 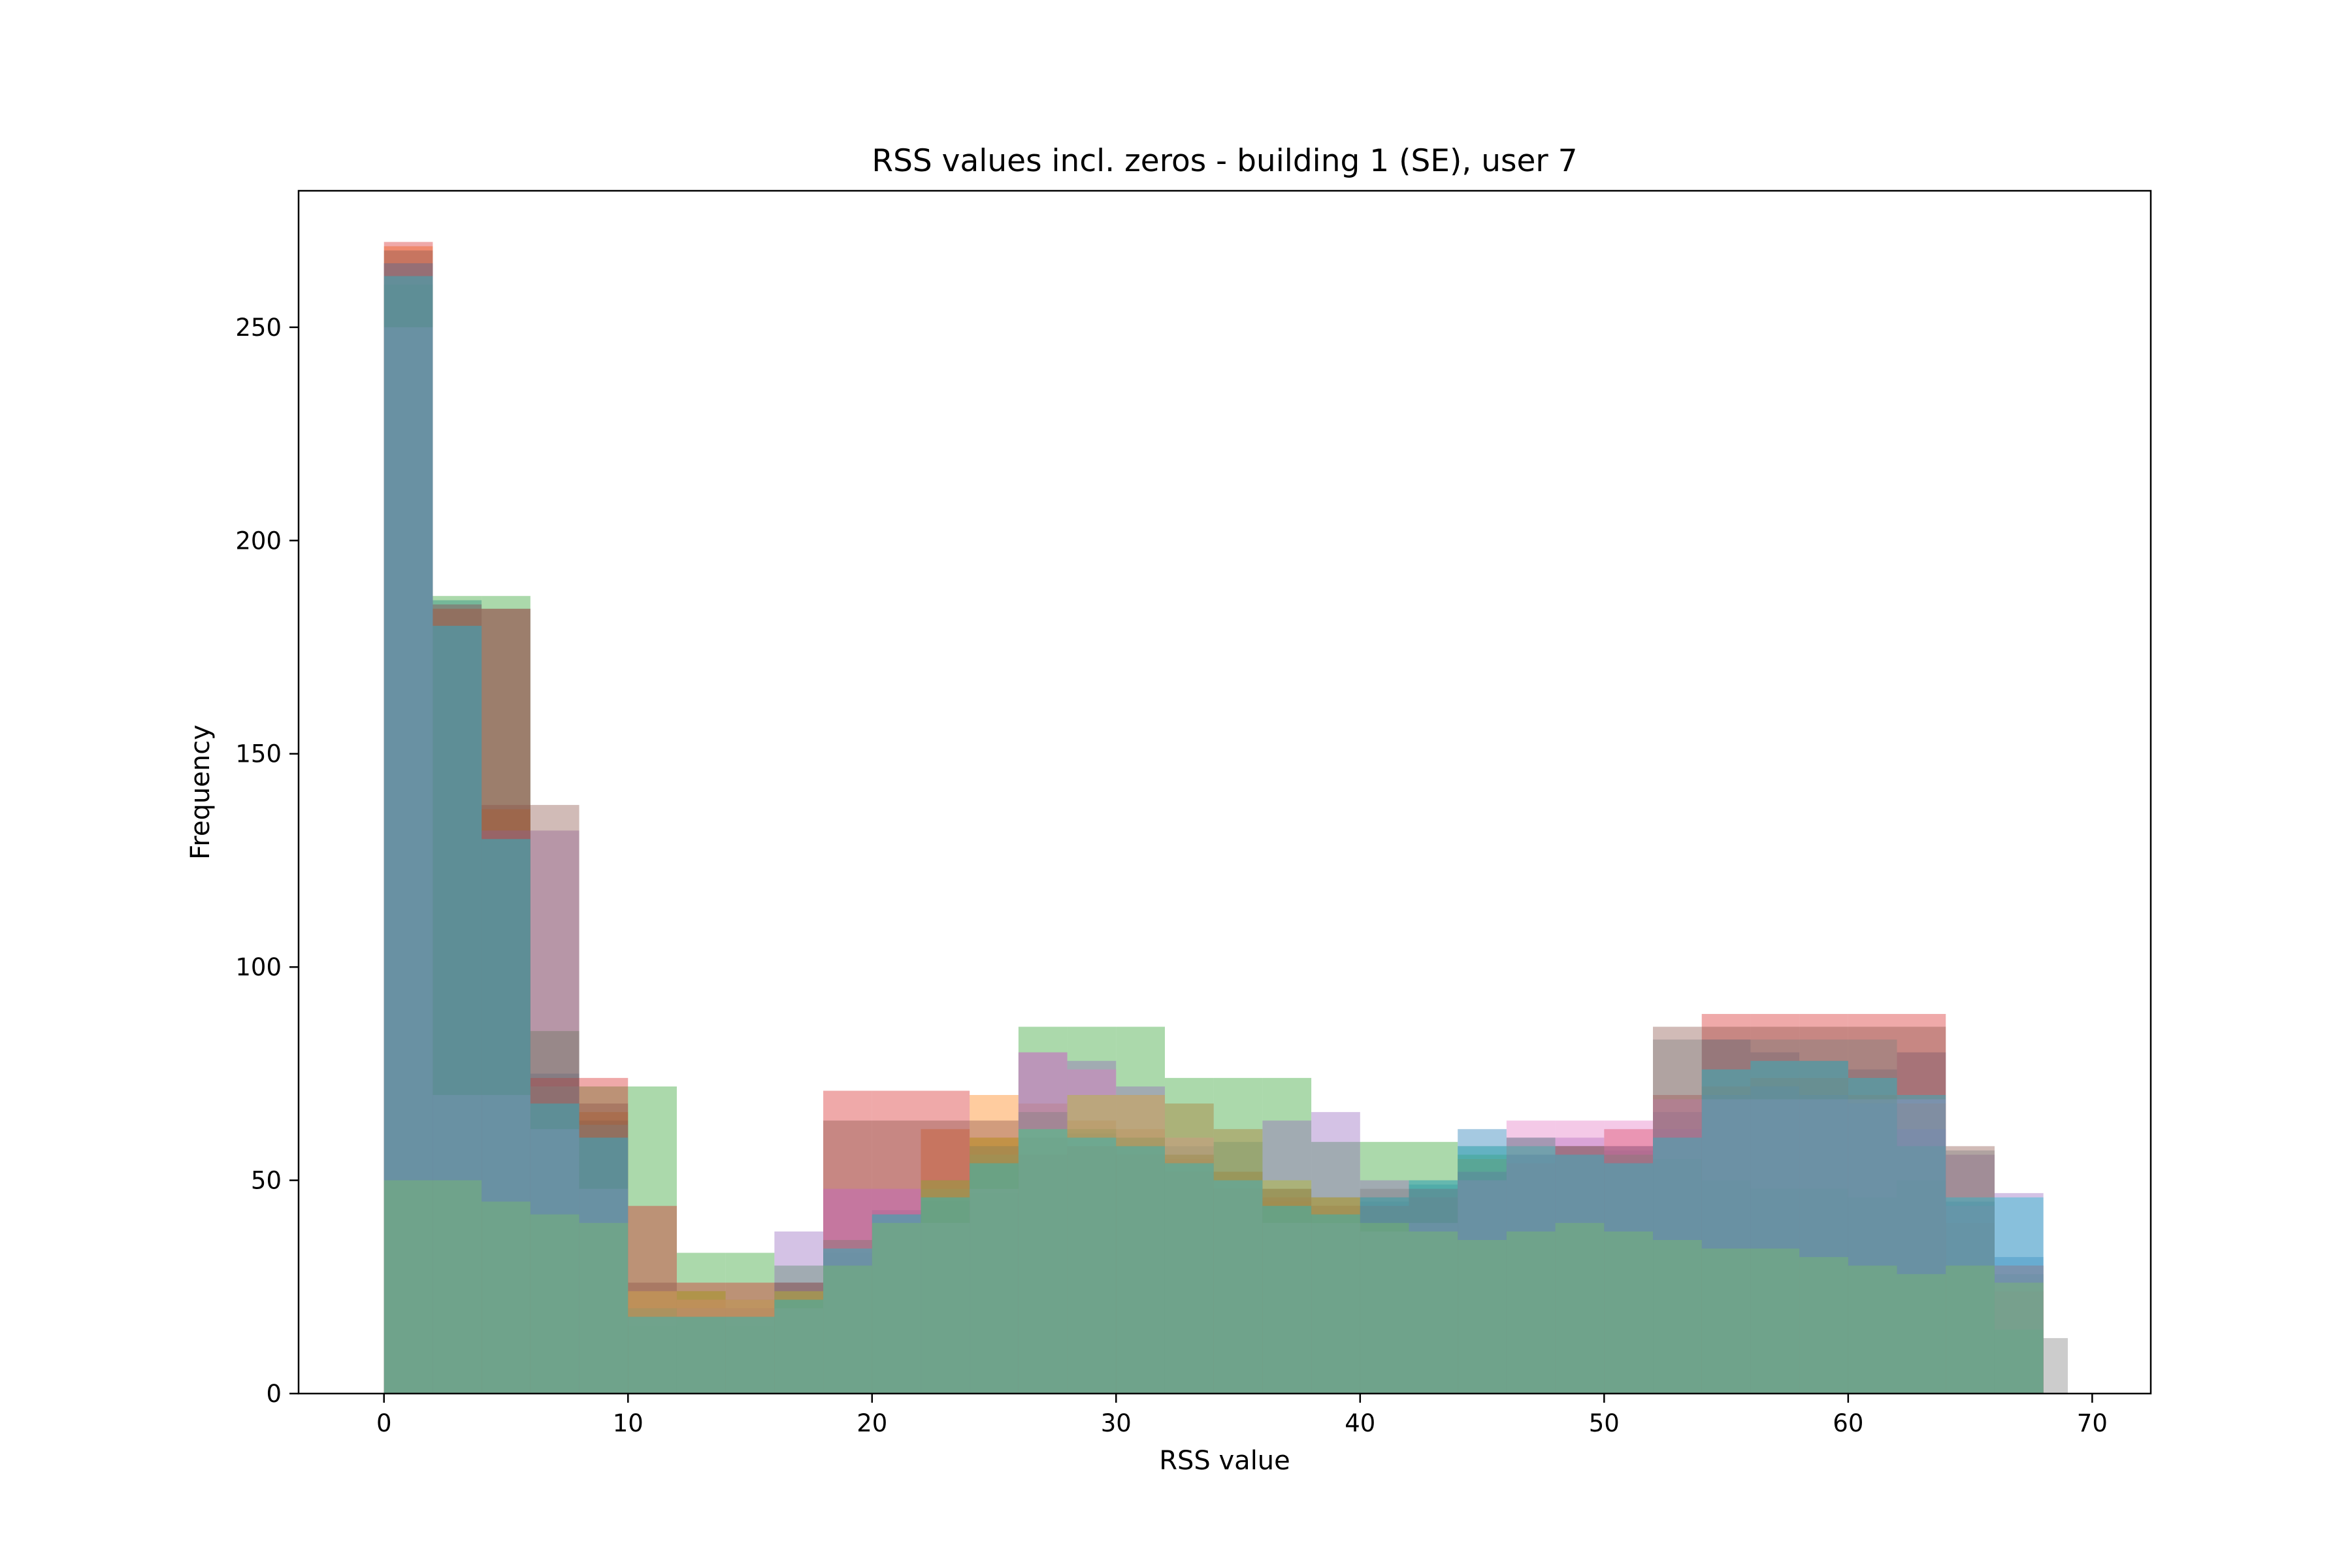 I want to click on y-tick-label: 200, so click(x=258, y=541).